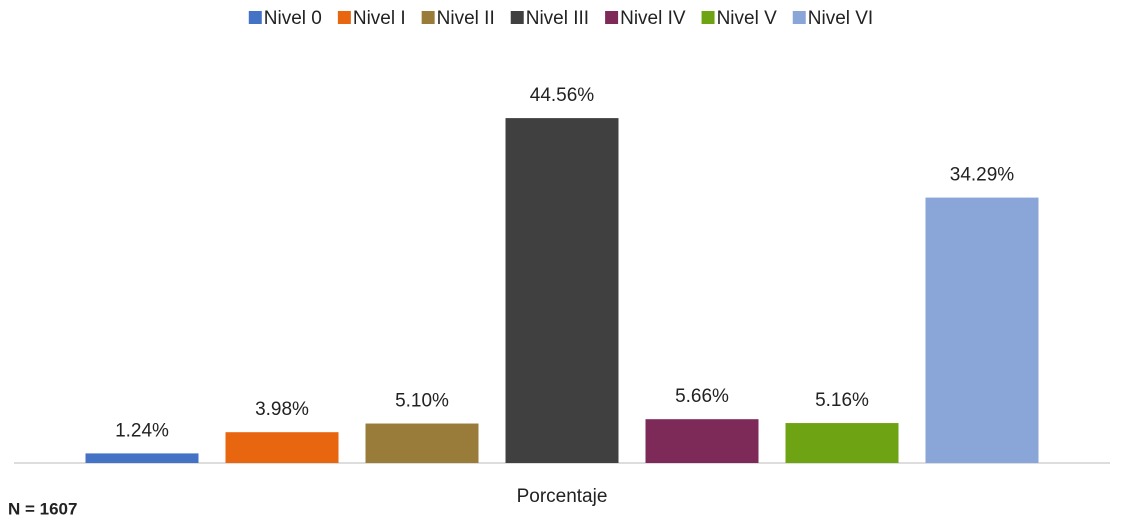  What do you see at coordinates (842, 400) in the screenshot?
I see `data-label: 5.16%` at bounding box center [842, 400].